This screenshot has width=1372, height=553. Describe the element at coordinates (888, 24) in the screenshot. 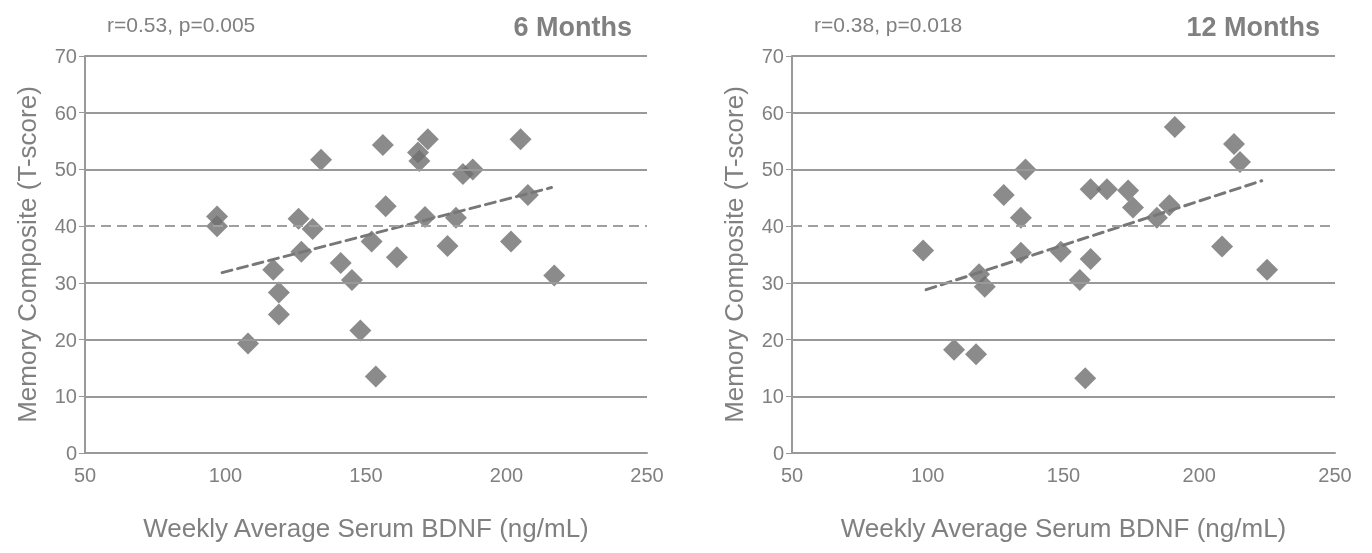

I see `text: r=0.38, p=0.018` at that location.